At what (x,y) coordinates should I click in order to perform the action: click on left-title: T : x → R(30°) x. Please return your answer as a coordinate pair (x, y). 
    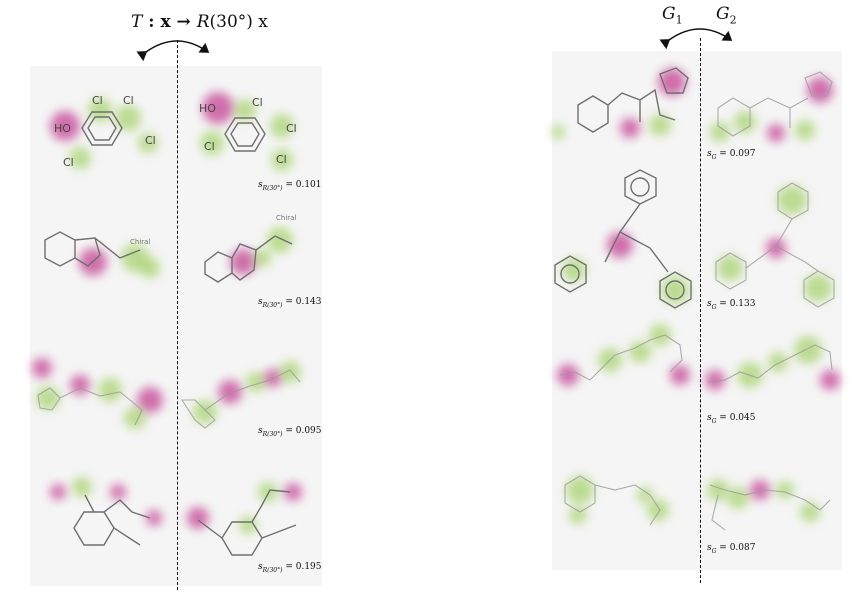
    Looking at the image, I should click on (199, 22).